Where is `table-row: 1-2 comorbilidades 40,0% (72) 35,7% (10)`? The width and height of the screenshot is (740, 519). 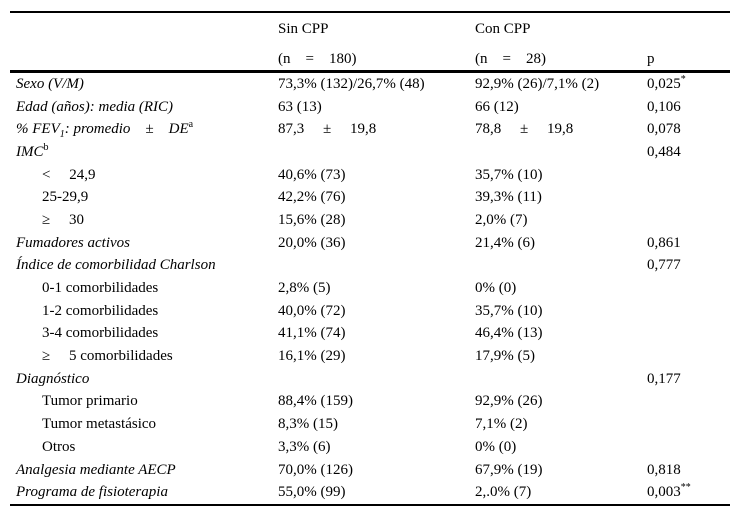
table-row: 1-2 comorbilidades 40,0% (72) 35,7% (10) is located at coordinates (370, 311).